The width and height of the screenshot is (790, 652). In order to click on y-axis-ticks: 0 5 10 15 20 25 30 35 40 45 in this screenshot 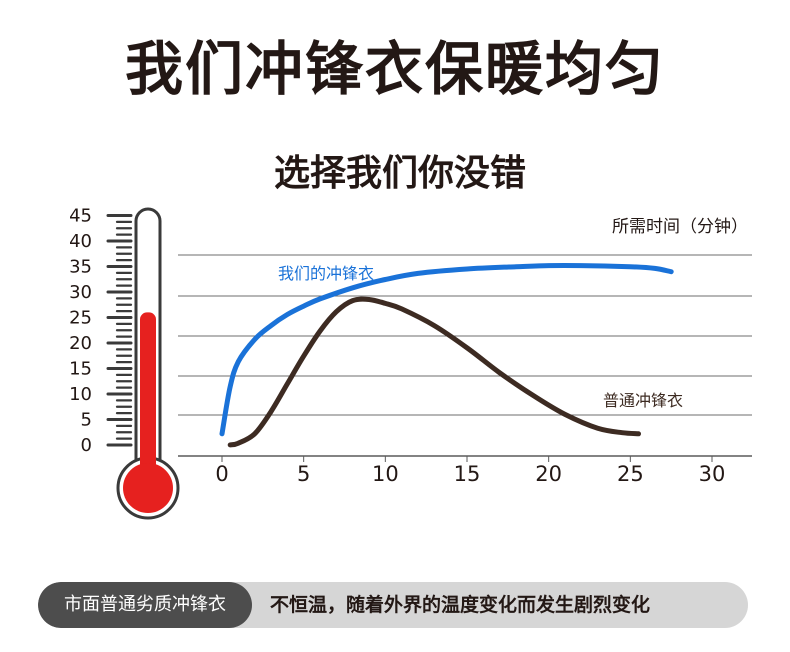, I will do `click(80, 331)`.